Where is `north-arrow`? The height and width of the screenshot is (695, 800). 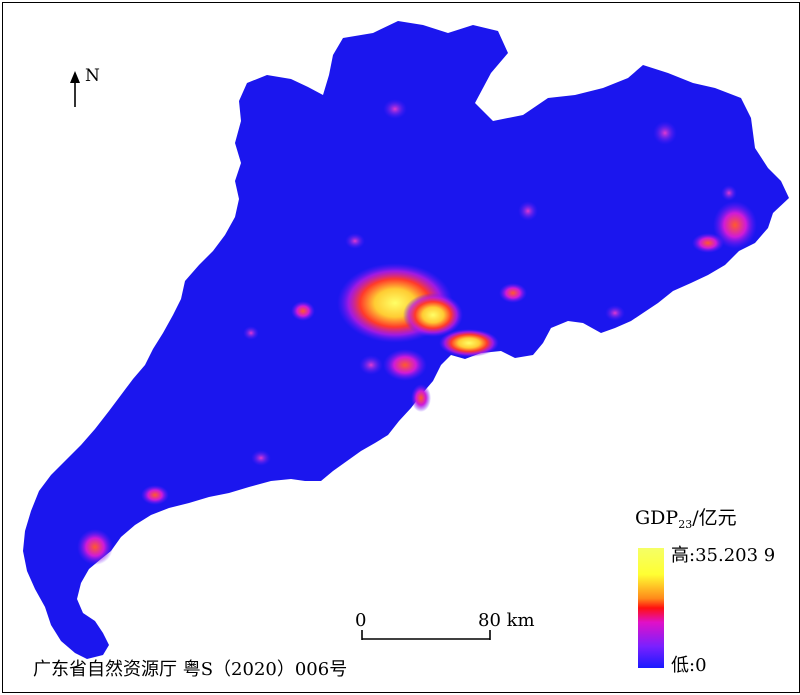
north-arrow is located at coordinates (75, 89).